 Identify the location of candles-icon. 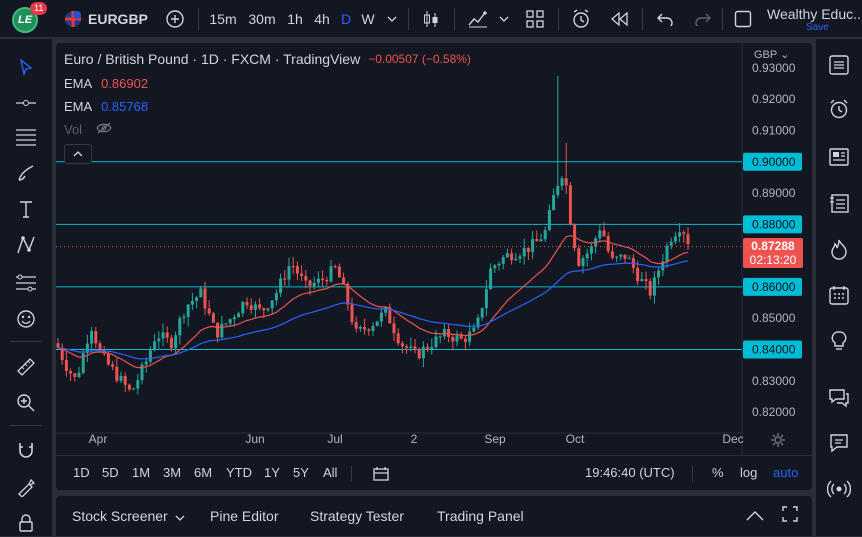
(431, 19).